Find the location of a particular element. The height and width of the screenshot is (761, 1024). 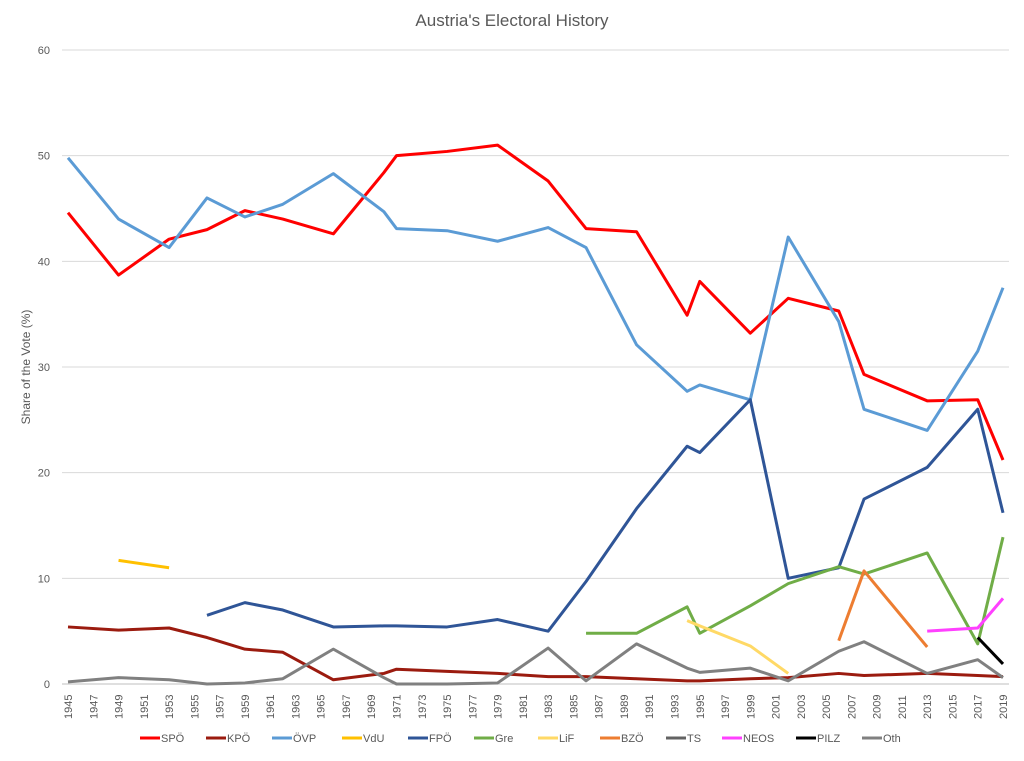

x-tick-label: 2017 is located at coordinates (979, 707).